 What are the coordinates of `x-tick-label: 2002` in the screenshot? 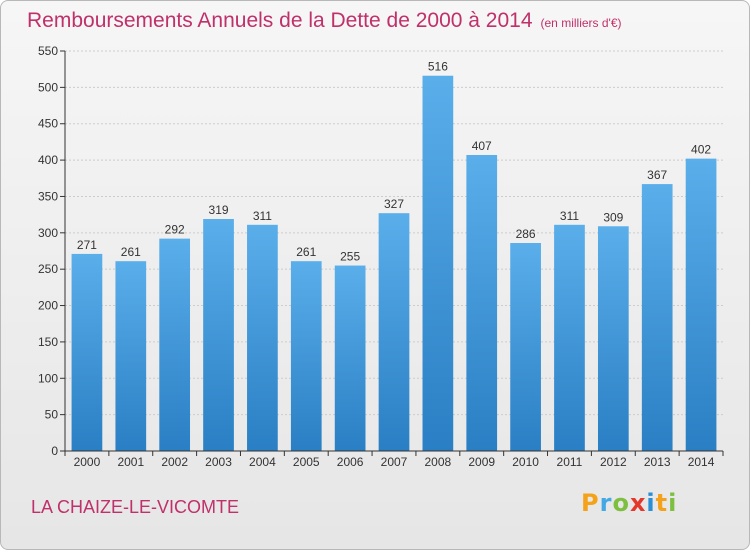 It's located at (174, 462).